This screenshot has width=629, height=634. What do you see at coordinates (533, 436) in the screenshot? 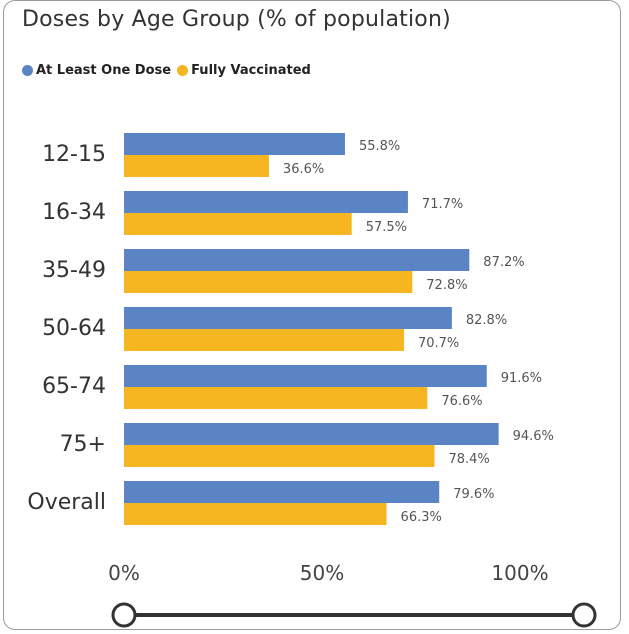
I see `data-label: 94.6%` at bounding box center [533, 436].